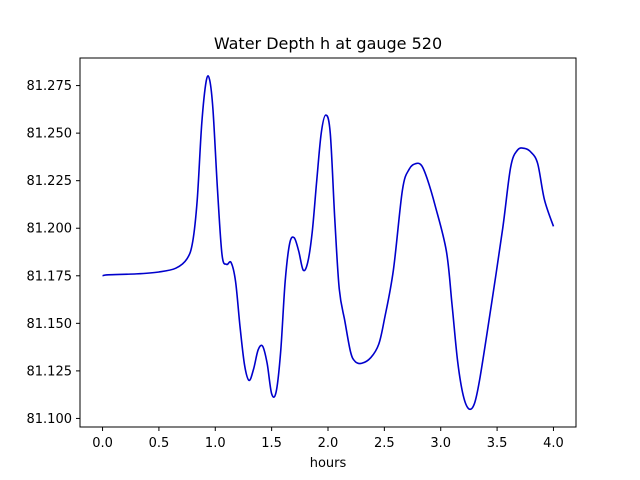 This screenshot has width=640, height=480. I want to click on y-tick-label: 81.250, so click(50, 134).